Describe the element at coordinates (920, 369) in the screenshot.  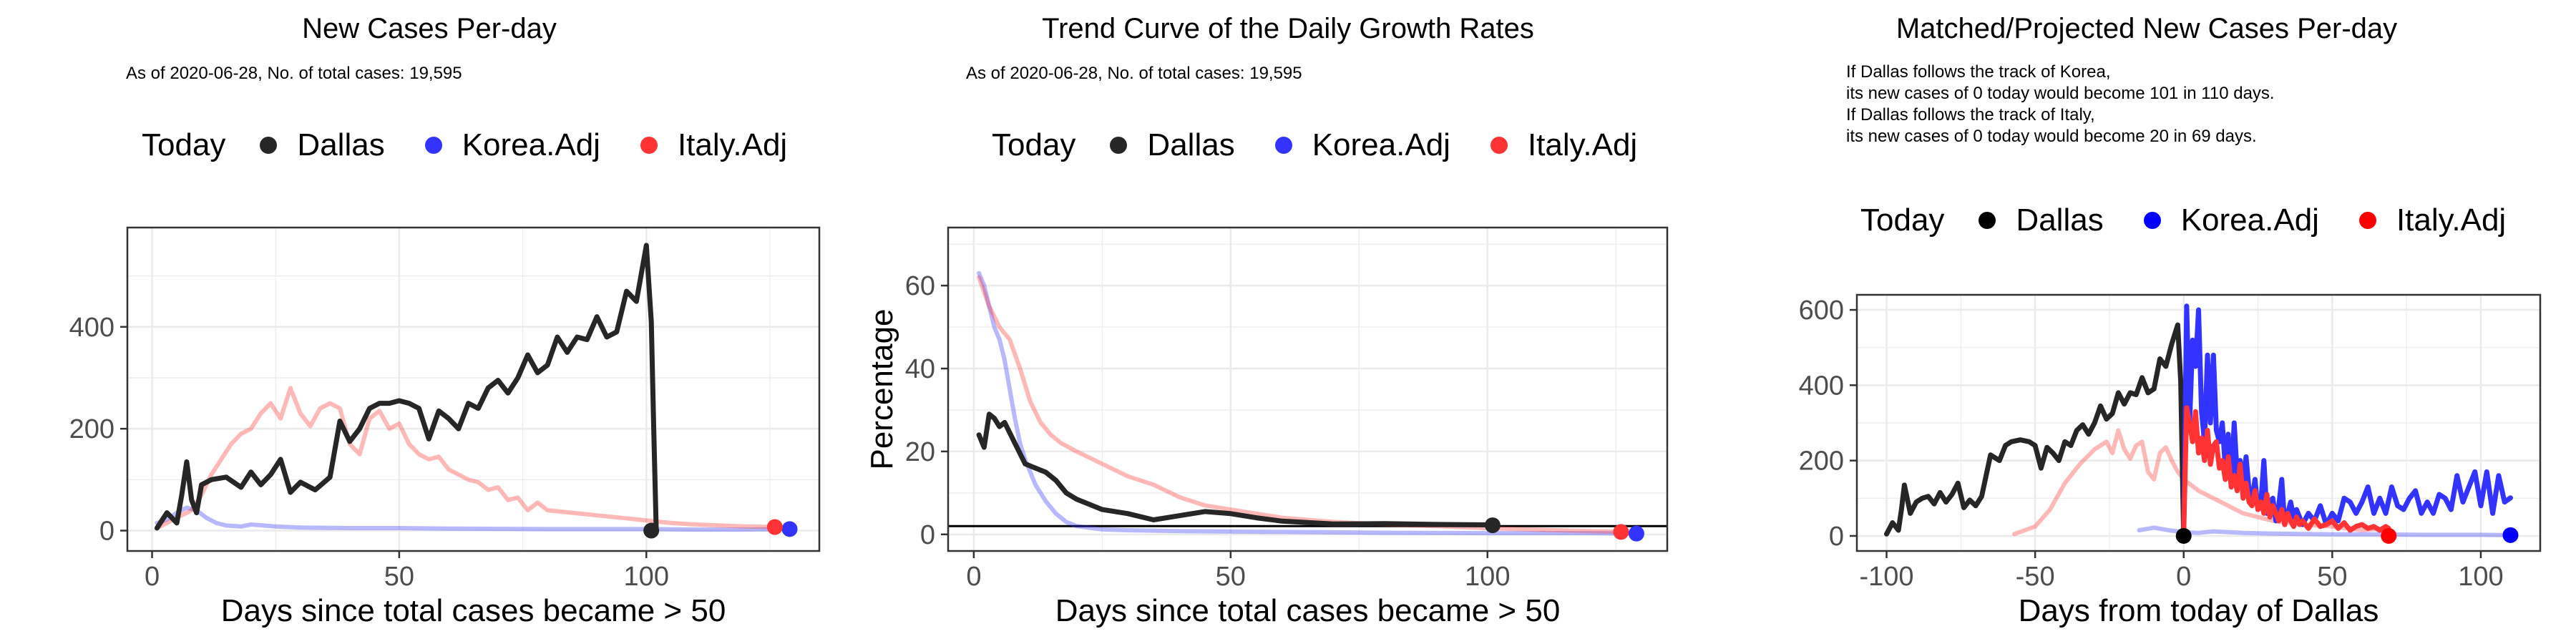
I see `y-tick-label: 40` at that location.